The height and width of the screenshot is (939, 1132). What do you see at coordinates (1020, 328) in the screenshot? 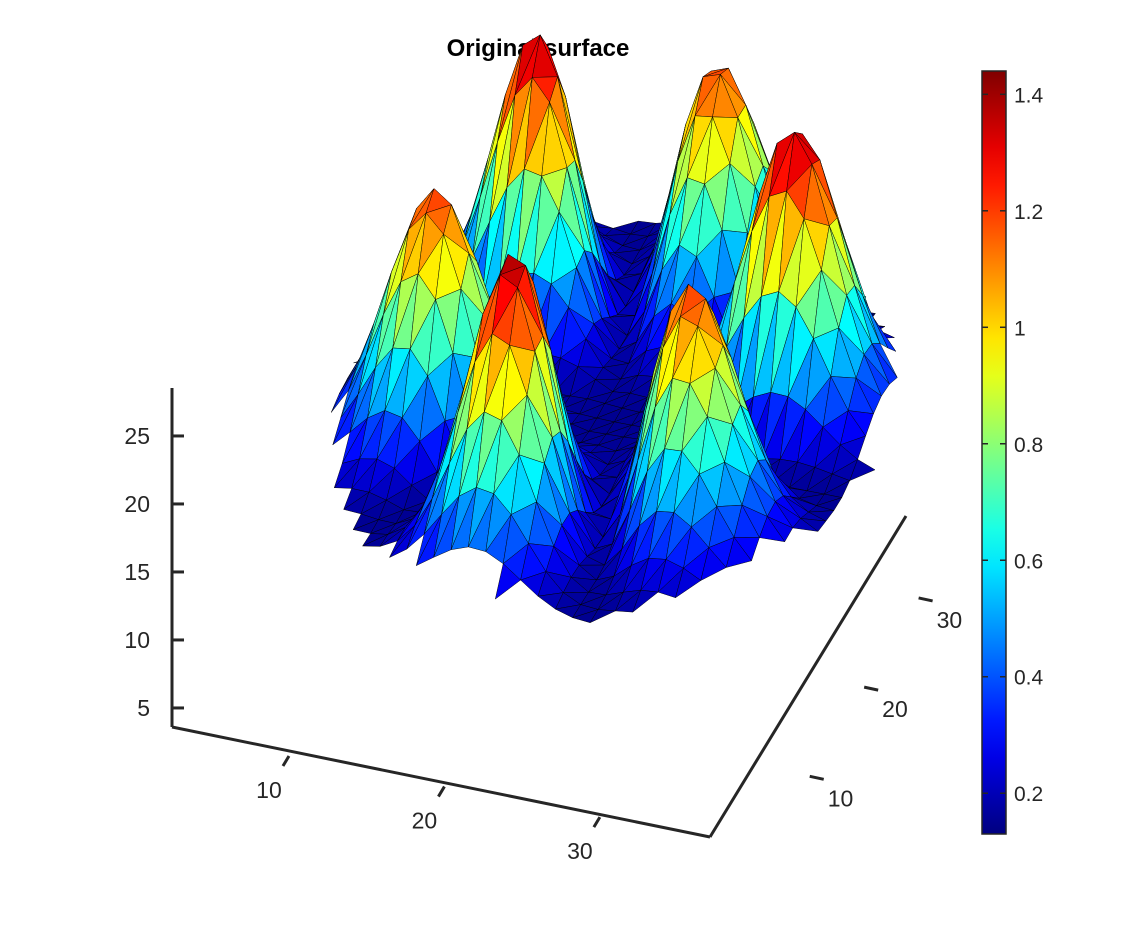
I see `colorbar-tick-label: 1` at bounding box center [1020, 328].